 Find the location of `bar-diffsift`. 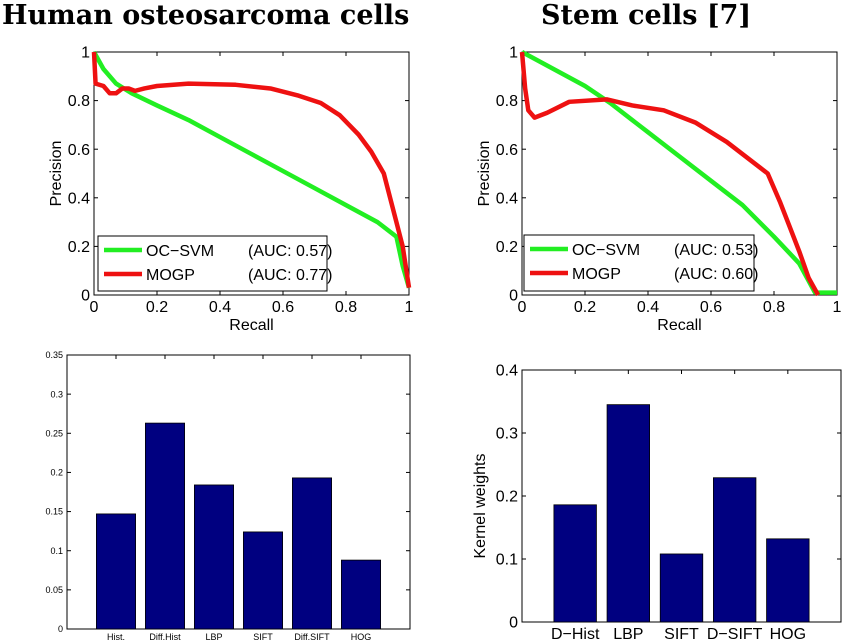

bar-diffsift is located at coordinates (311, 553).